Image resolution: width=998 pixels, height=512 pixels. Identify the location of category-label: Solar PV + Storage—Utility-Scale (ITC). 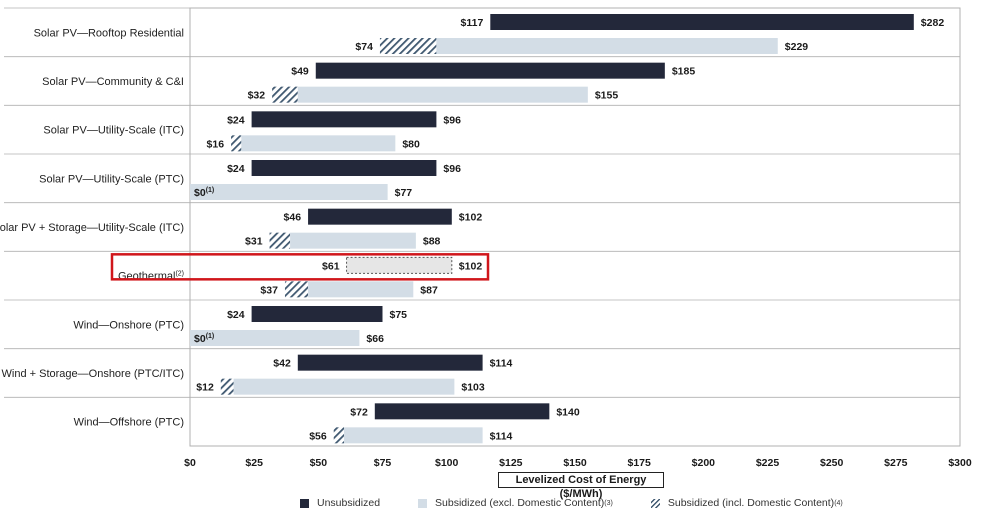
(92, 228).